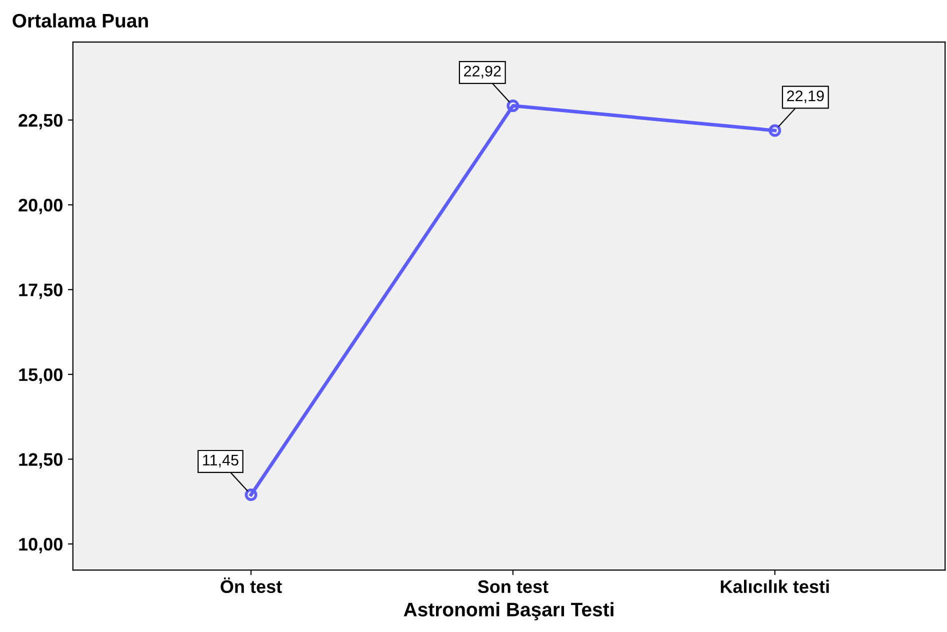  What do you see at coordinates (40, 461) in the screenshot?
I see `y-tick-label: 12,50` at bounding box center [40, 461].